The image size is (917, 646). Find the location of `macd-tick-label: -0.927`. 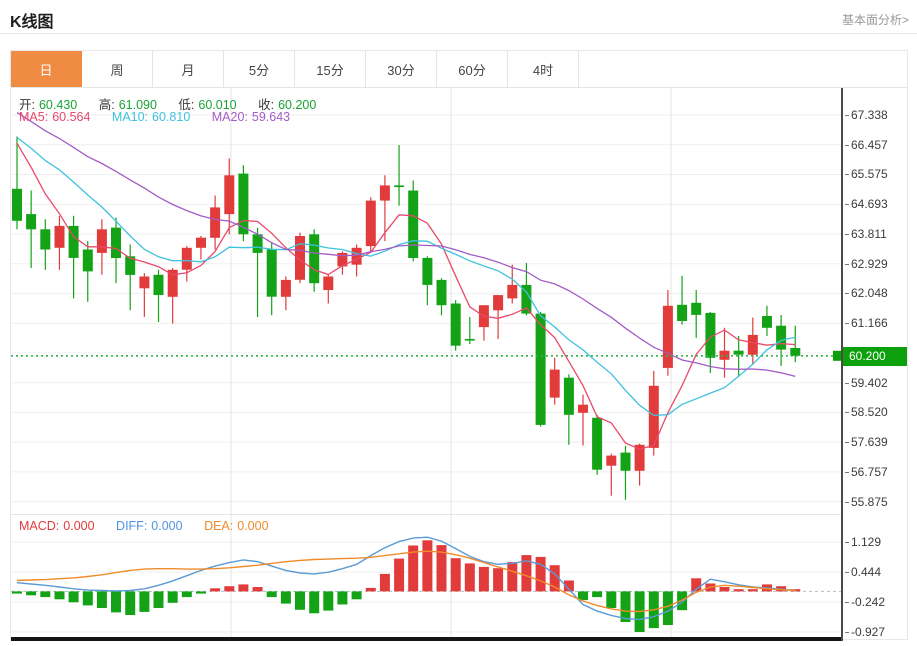

macd-tick-label: -0.927 is located at coordinates (865, 632).